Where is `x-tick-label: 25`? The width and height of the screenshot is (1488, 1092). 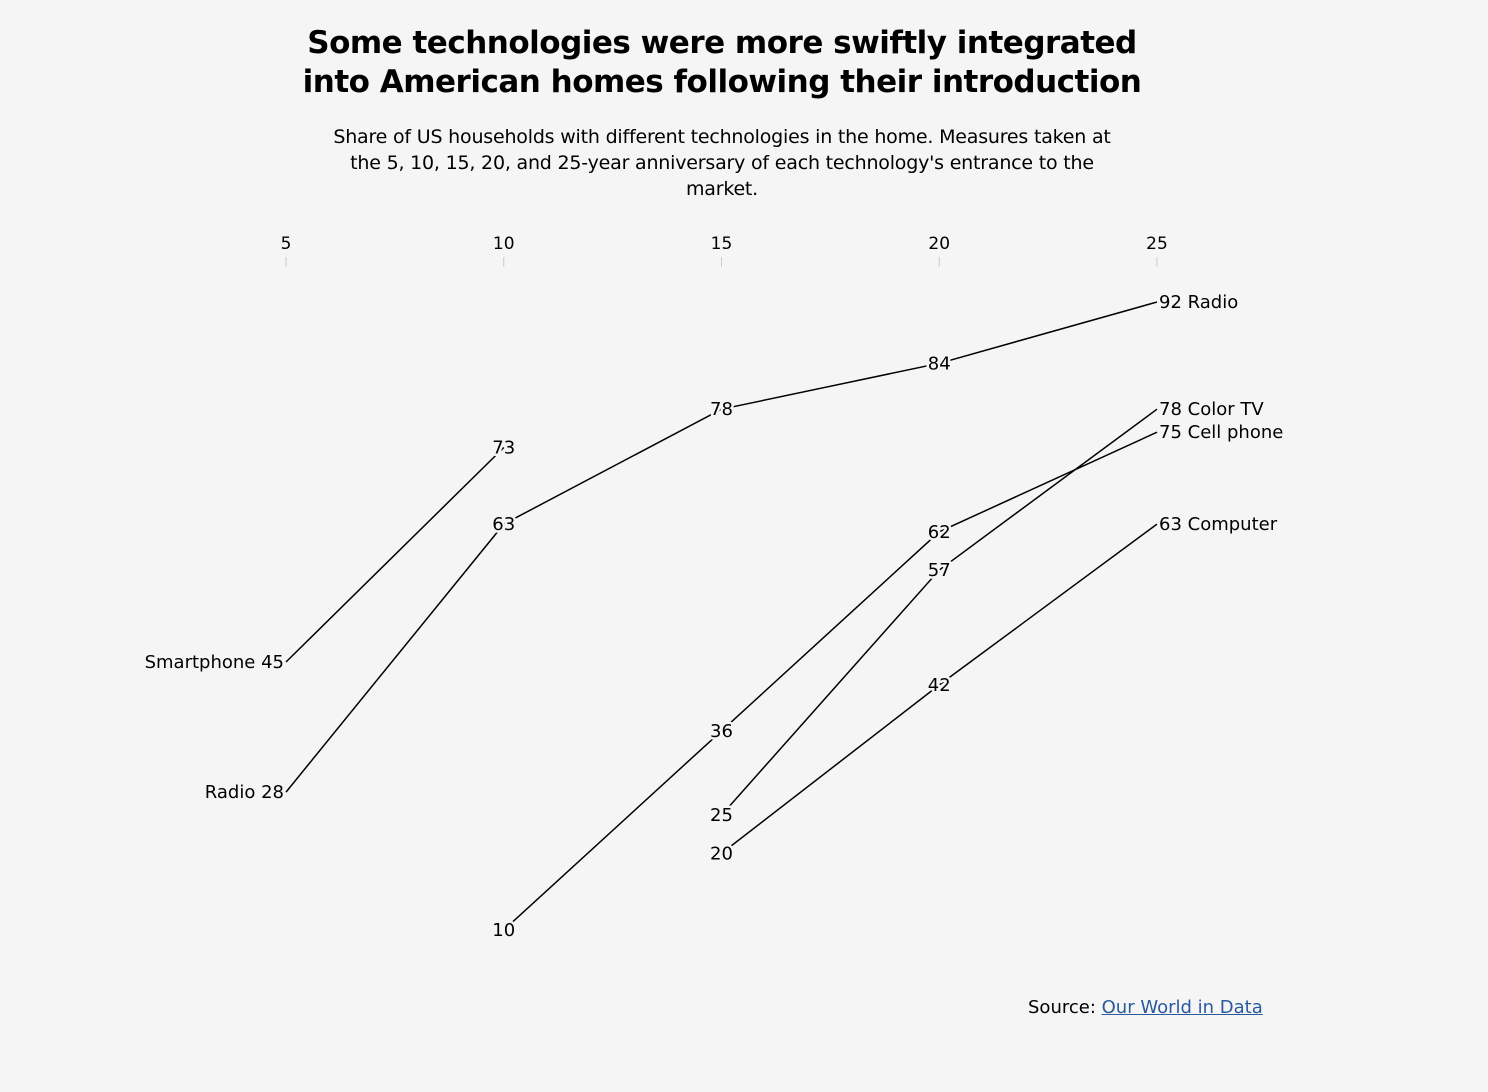
x-tick-label: 25 is located at coordinates (1157, 244).